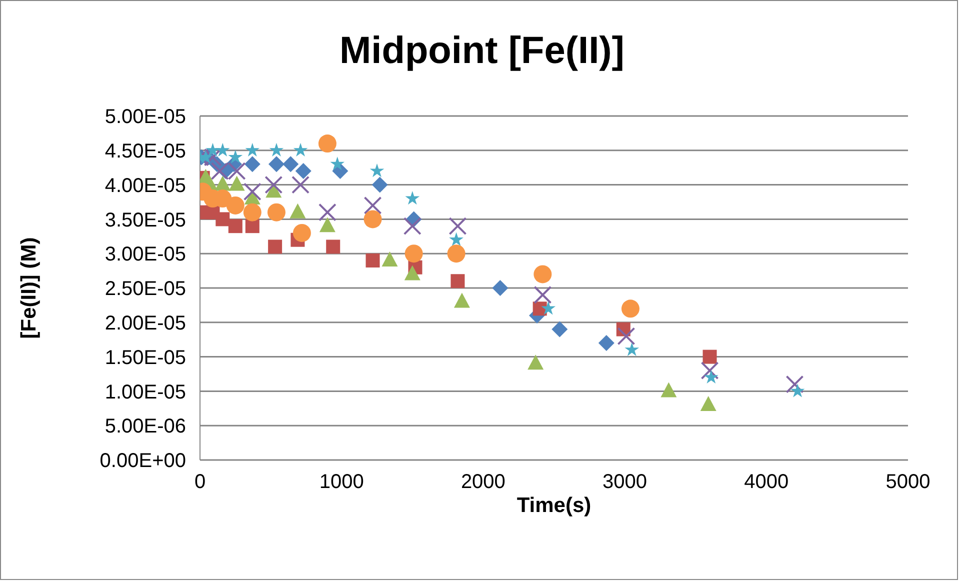  I want to click on y-tick-label: 1.50E-05, so click(145, 357).